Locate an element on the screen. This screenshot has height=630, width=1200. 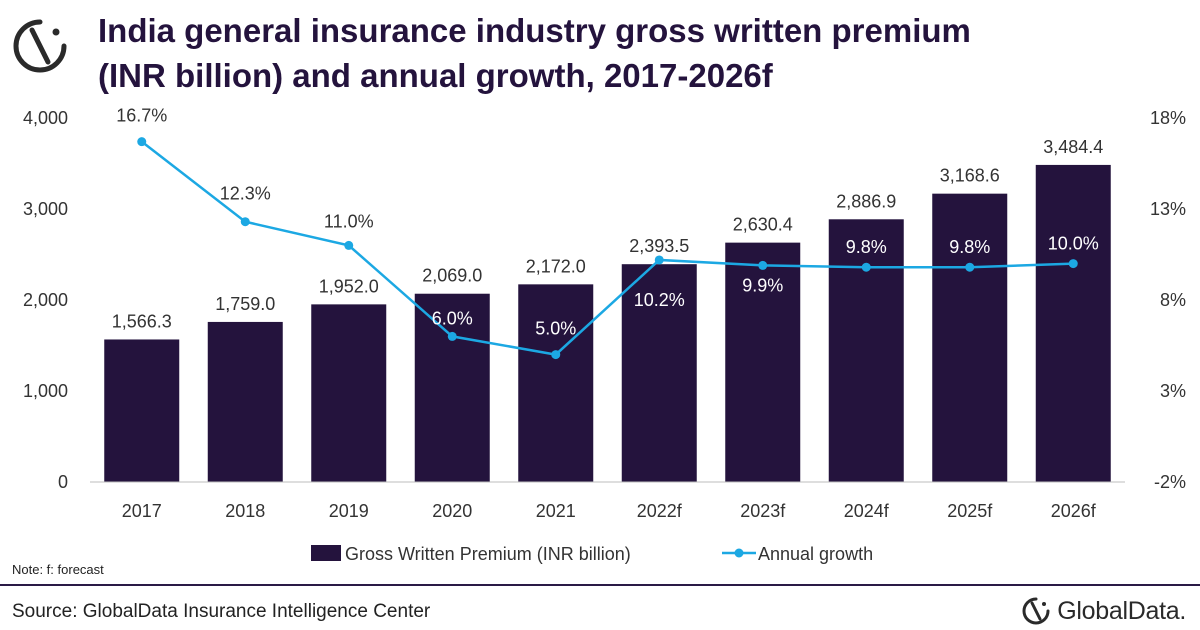
growth-point-2021 is located at coordinates (556, 355).